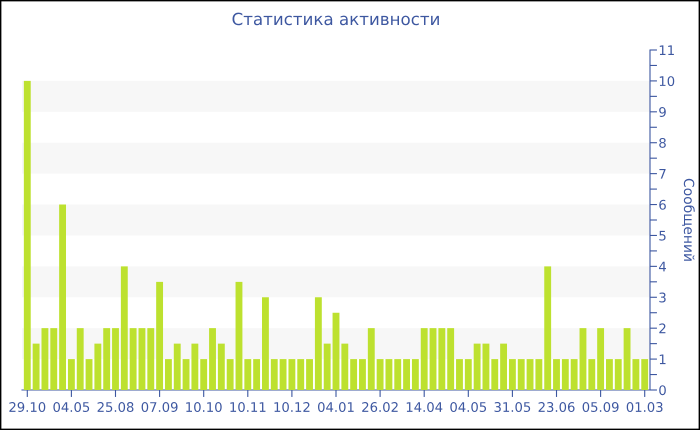  What do you see at coordinates (662, 297) in the screenshot?
I see `y-tick-label: 3` at bounding box center [662, 297].